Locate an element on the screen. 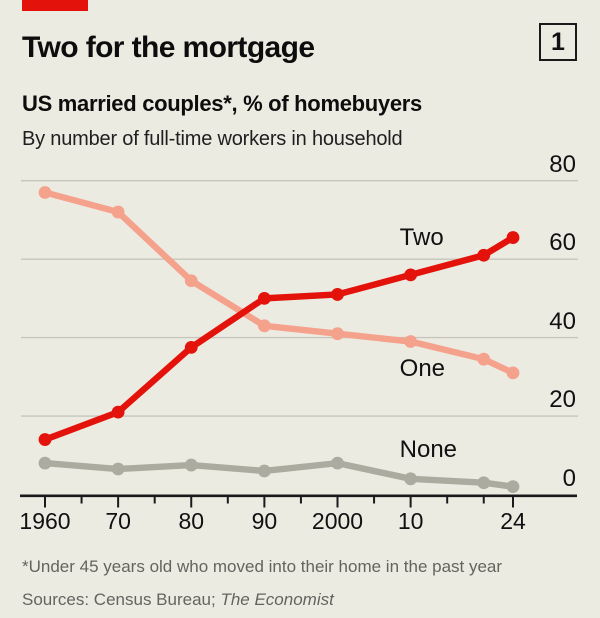  y-axis-tick-label: 0 is located at coordinates (569, 478).